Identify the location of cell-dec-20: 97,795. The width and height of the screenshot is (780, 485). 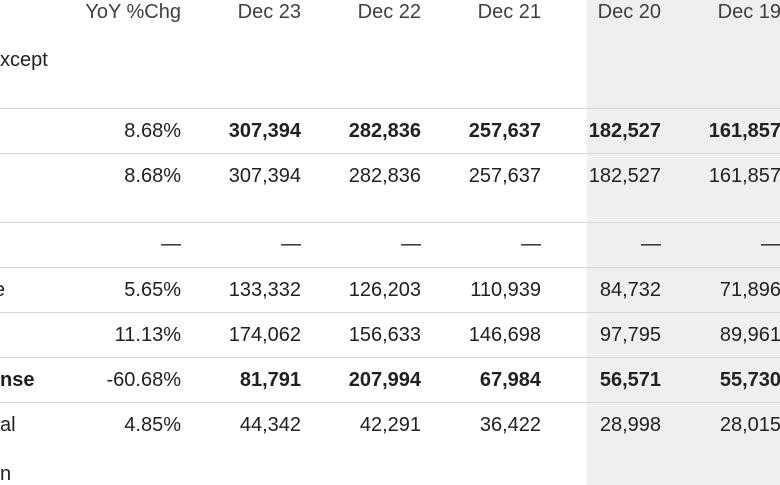
(630, 335).